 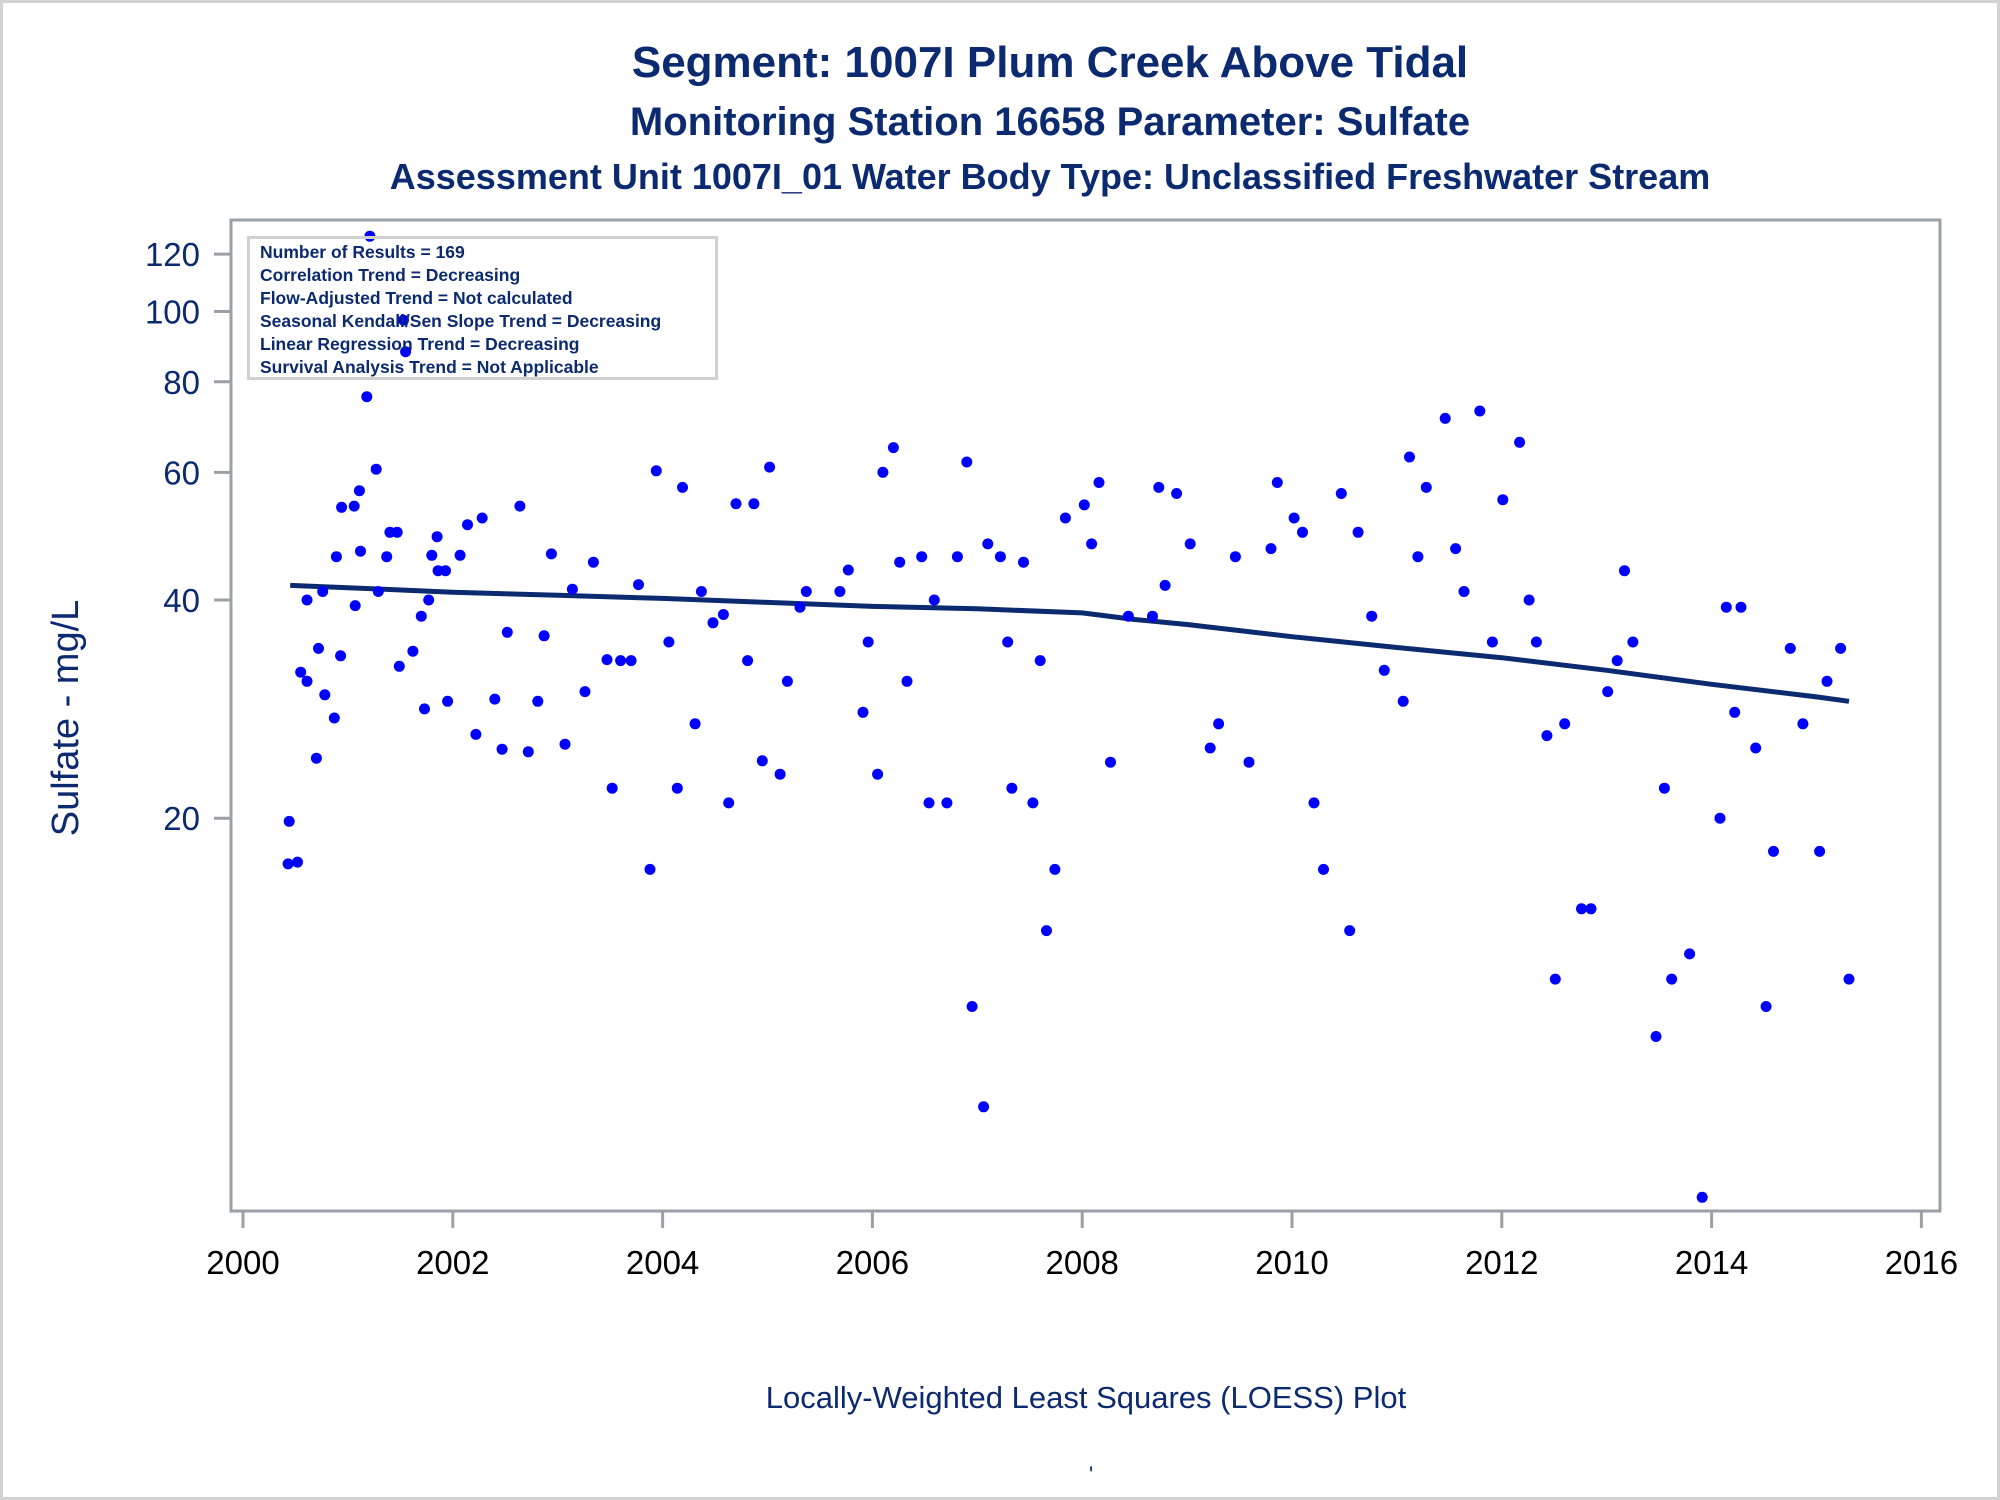 I want to click on x-tick-label: 2002, so click(x=452, y=1262).